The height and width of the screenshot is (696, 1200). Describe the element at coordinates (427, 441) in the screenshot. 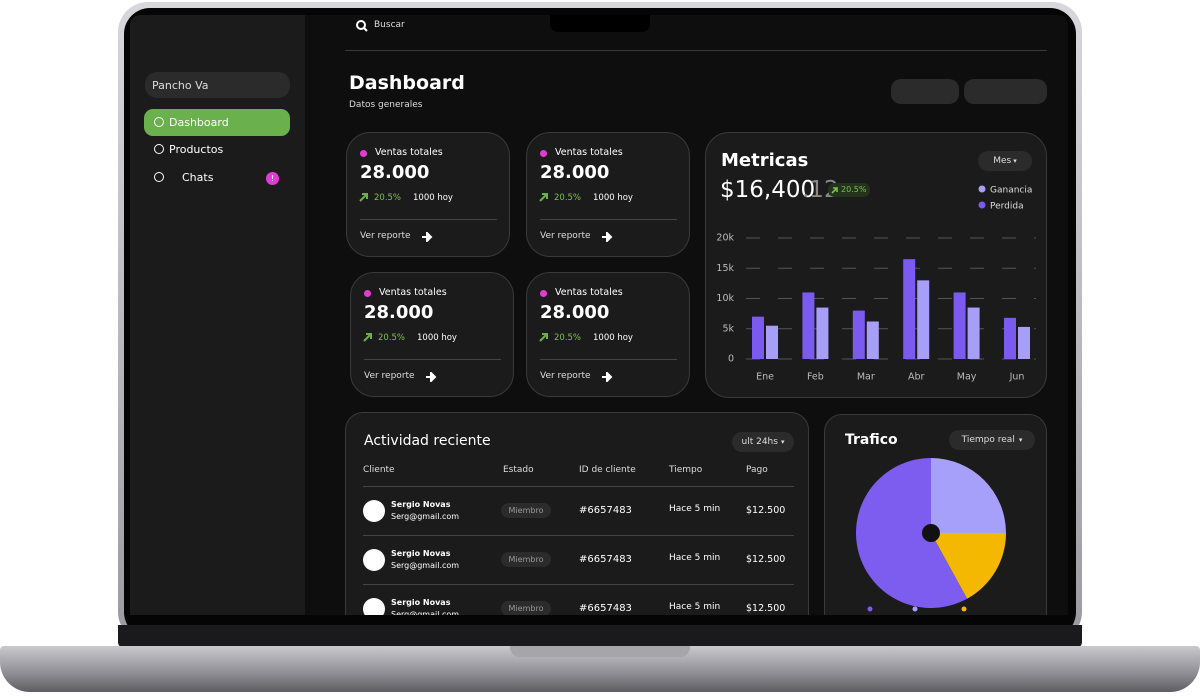

I see `activity-title: Actividad reciente` at that location.